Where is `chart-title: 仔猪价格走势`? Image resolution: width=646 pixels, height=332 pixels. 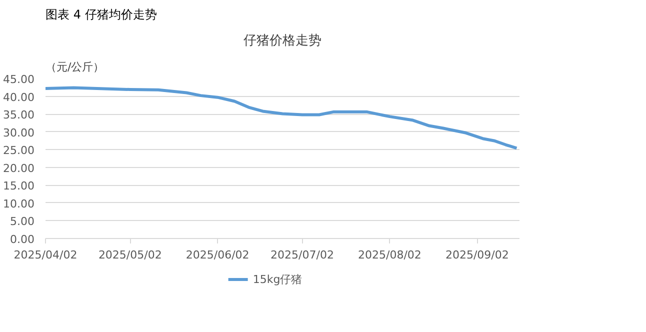
chart-title: 仔猪价格走势 is located at coordinates (283, 41).